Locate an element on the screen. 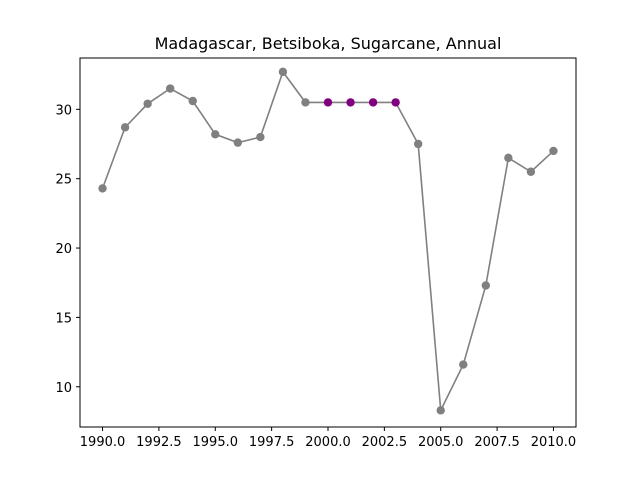  x-tick-label: 2002.5 is located at coordinates (385, 442).